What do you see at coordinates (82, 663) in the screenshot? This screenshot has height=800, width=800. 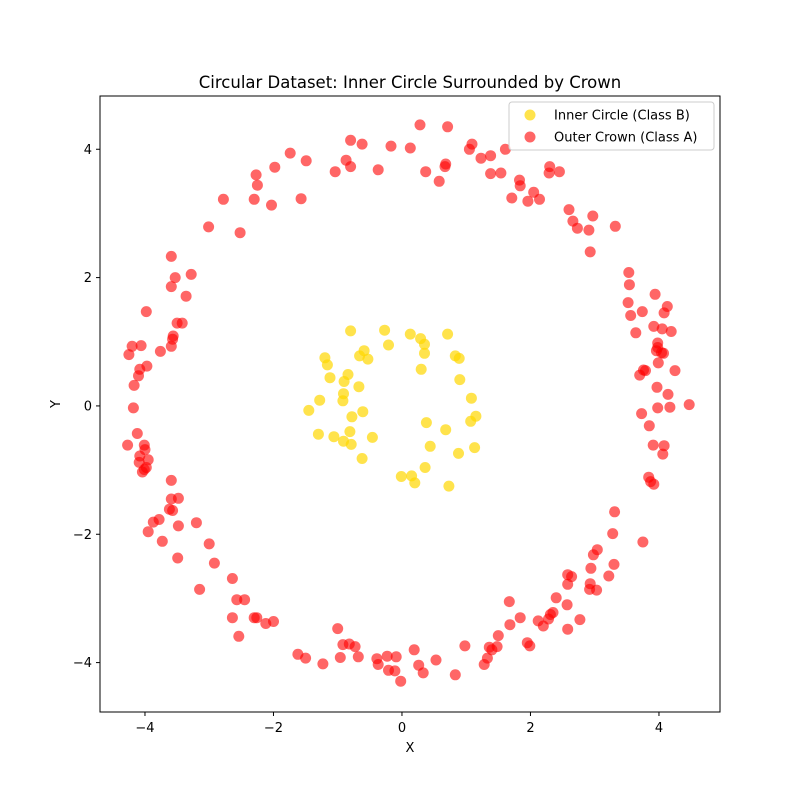 I see `y-tick-label: −4` at bounding box center [82, 663].